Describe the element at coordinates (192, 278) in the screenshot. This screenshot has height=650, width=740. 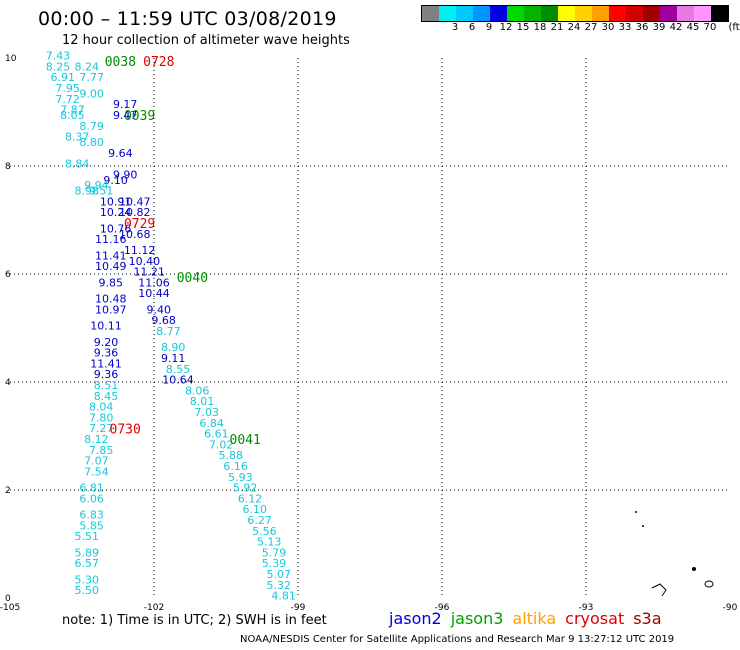
I see `pass-time-label: 0040` at that location.